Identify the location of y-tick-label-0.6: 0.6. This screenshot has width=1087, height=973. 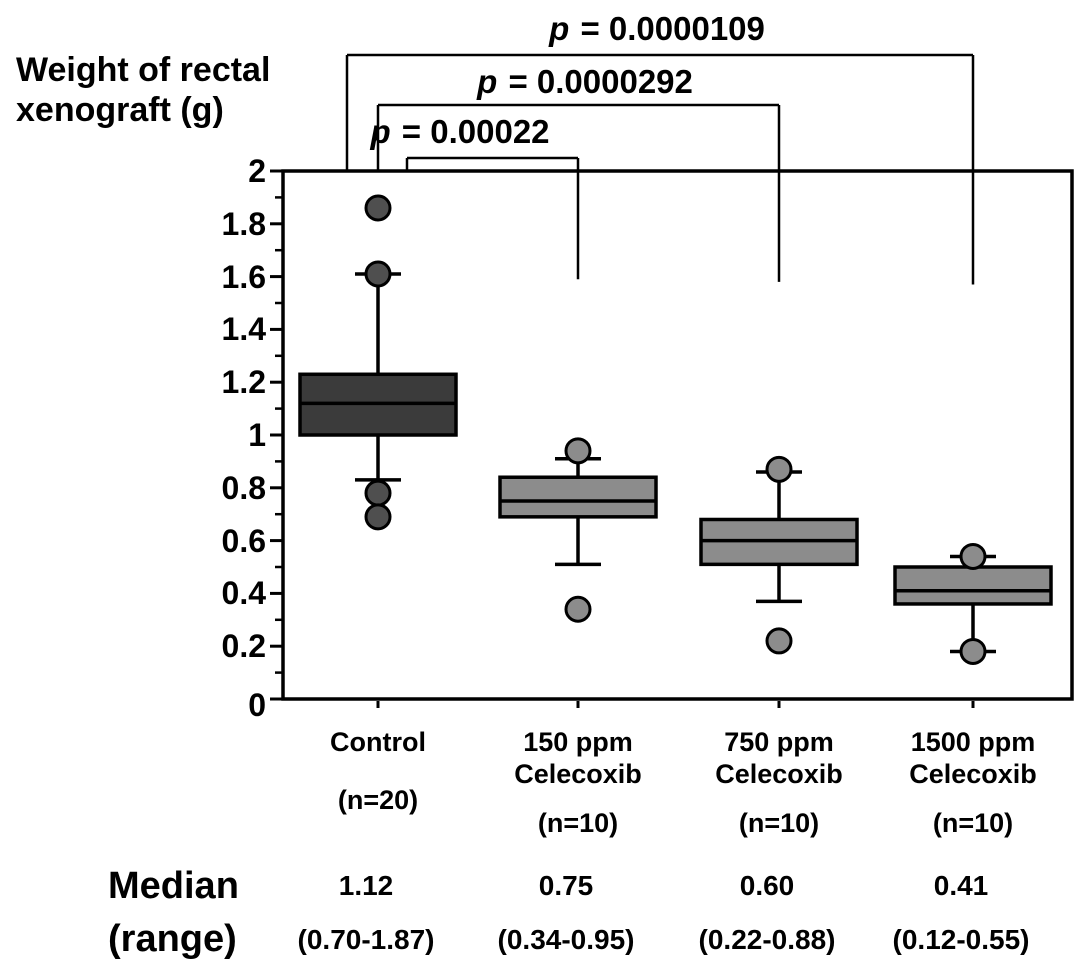
(243, 540).